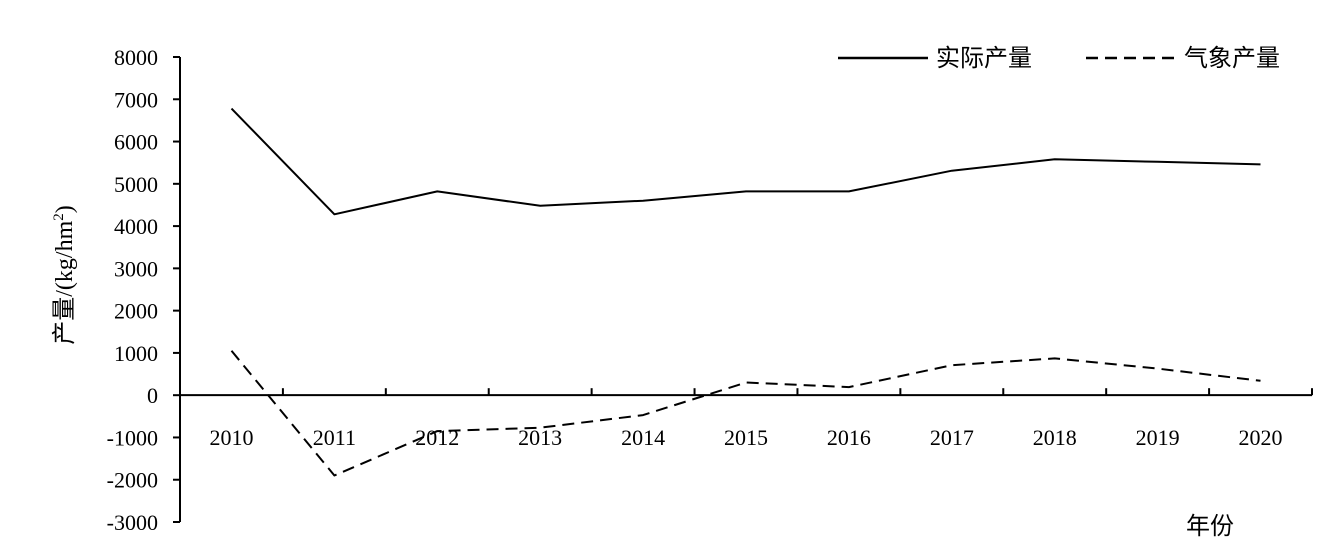 The width and height of the screenshot is (1335, 552). What do you see at coordinates (136, 268) in the screenshot?
I see `y-tick-label: 3000` at bounding box center [136, 268].